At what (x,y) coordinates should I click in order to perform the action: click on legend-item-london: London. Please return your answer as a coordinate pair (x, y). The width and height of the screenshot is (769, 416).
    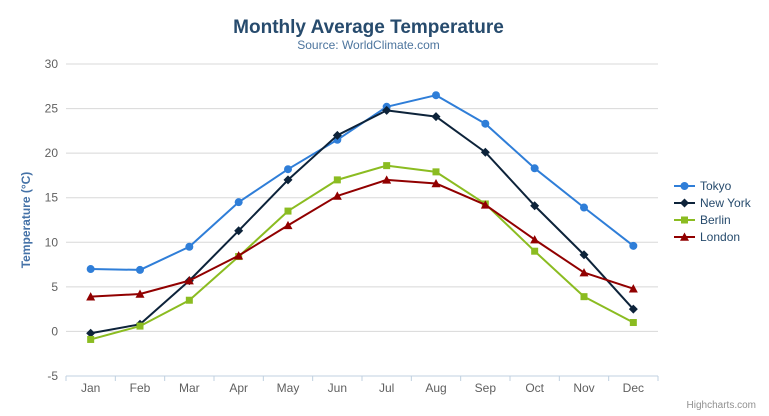
    Looking at the image, I should click on (712, 236).